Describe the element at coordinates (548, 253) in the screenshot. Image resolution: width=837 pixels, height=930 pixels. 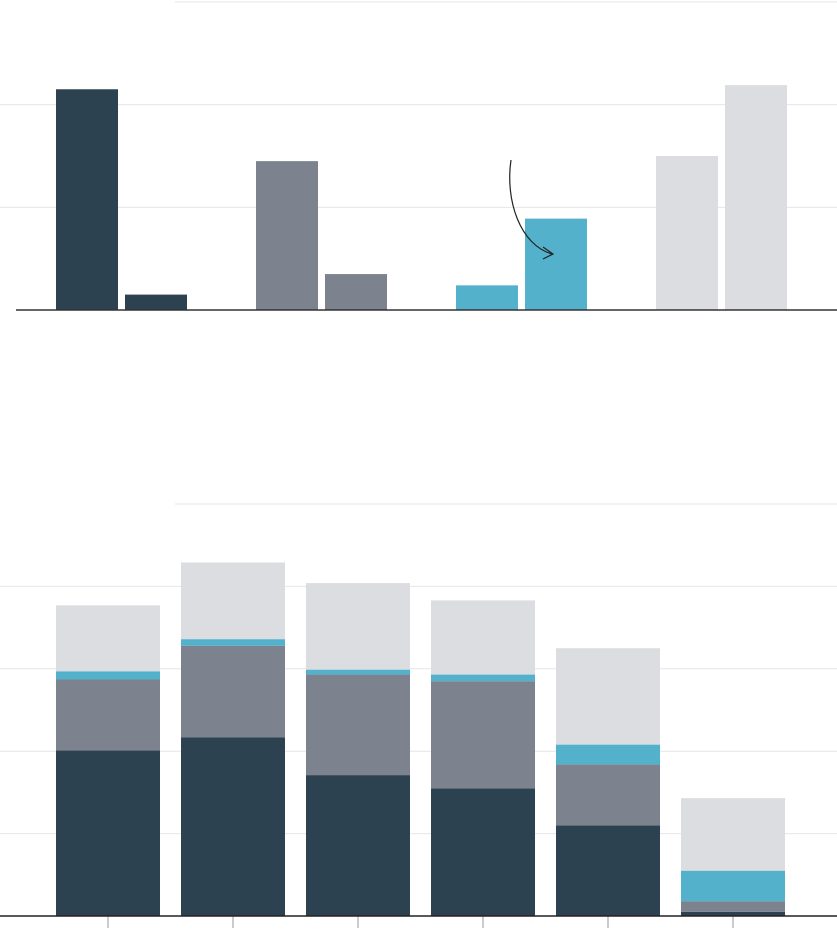
I see `arrowhead-icon` at that location.